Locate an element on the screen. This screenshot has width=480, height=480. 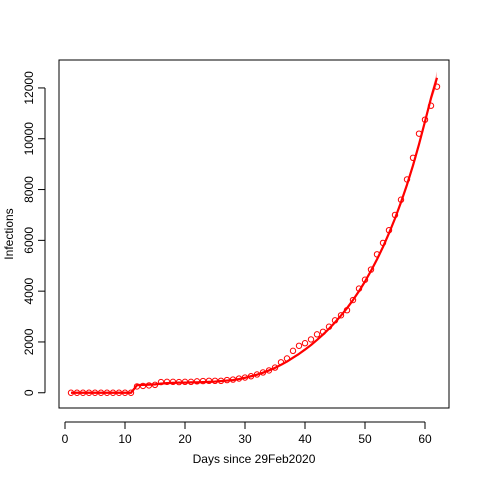
y-tick-label: 8000 is located at coordinates (29, 189).